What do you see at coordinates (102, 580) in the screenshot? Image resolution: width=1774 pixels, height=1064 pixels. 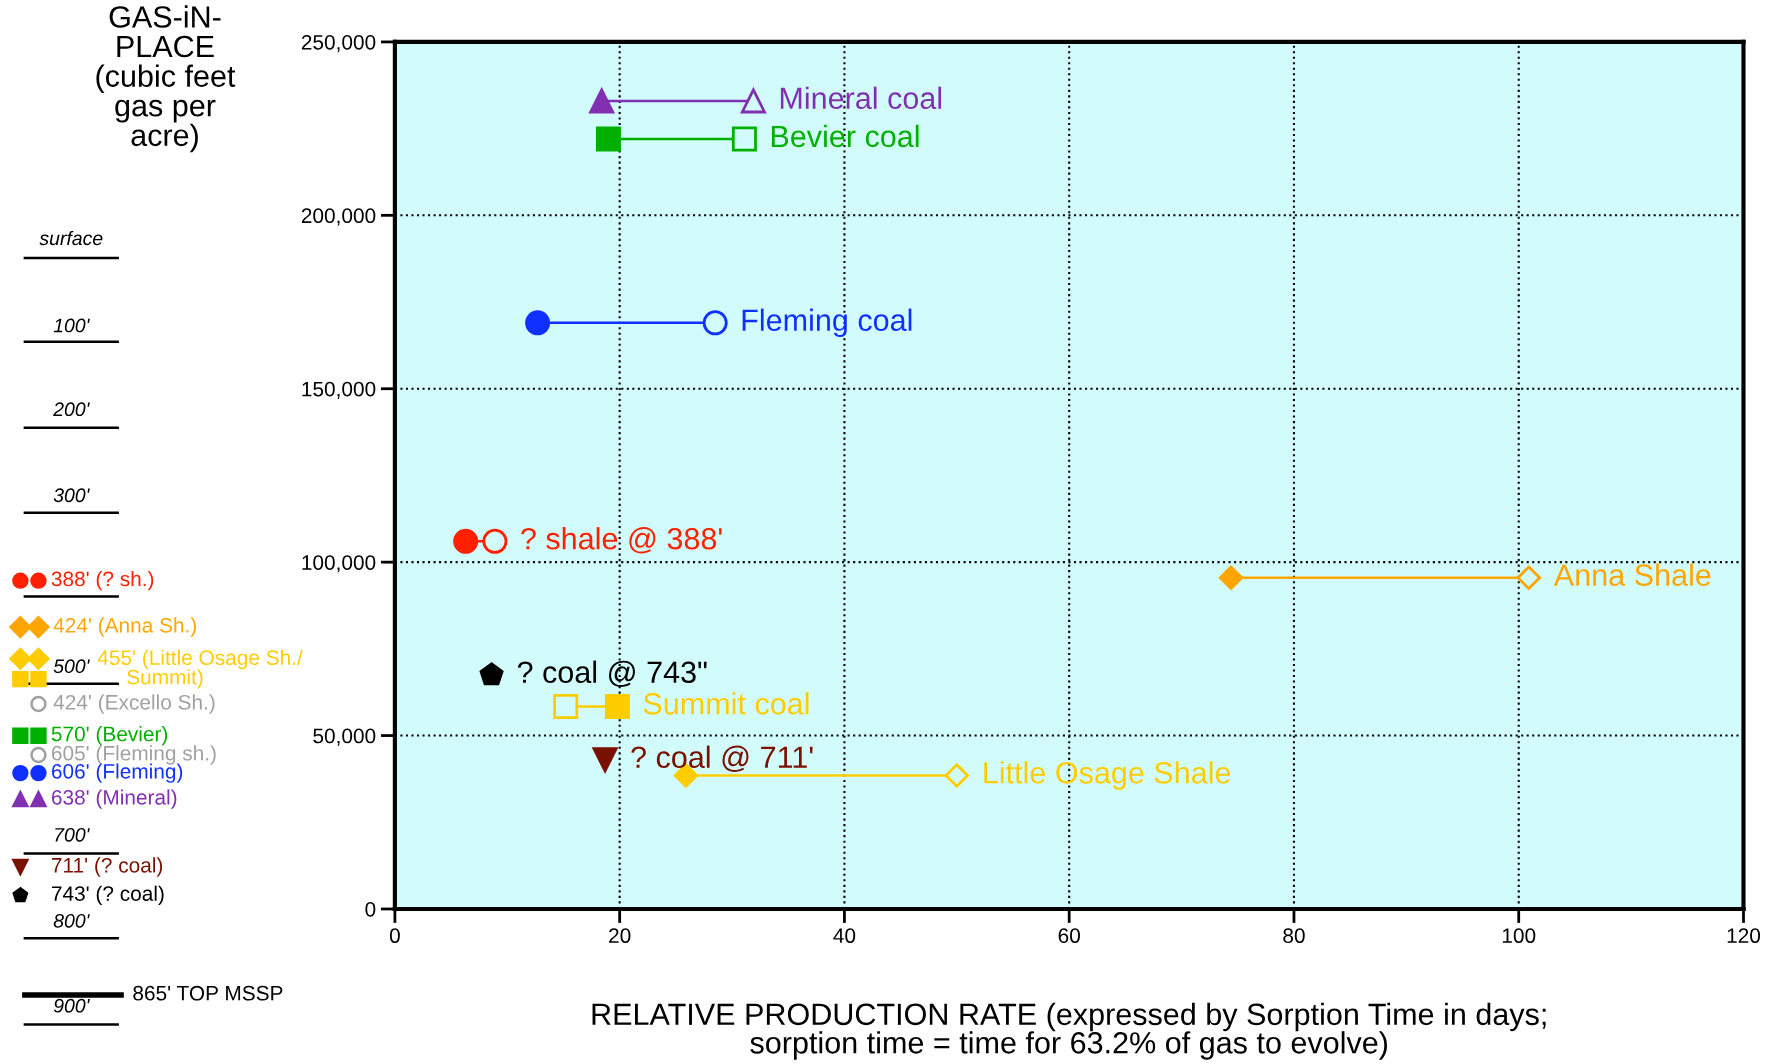 I see `text: 388' (? sh.)` at bounding box center [102, 580].